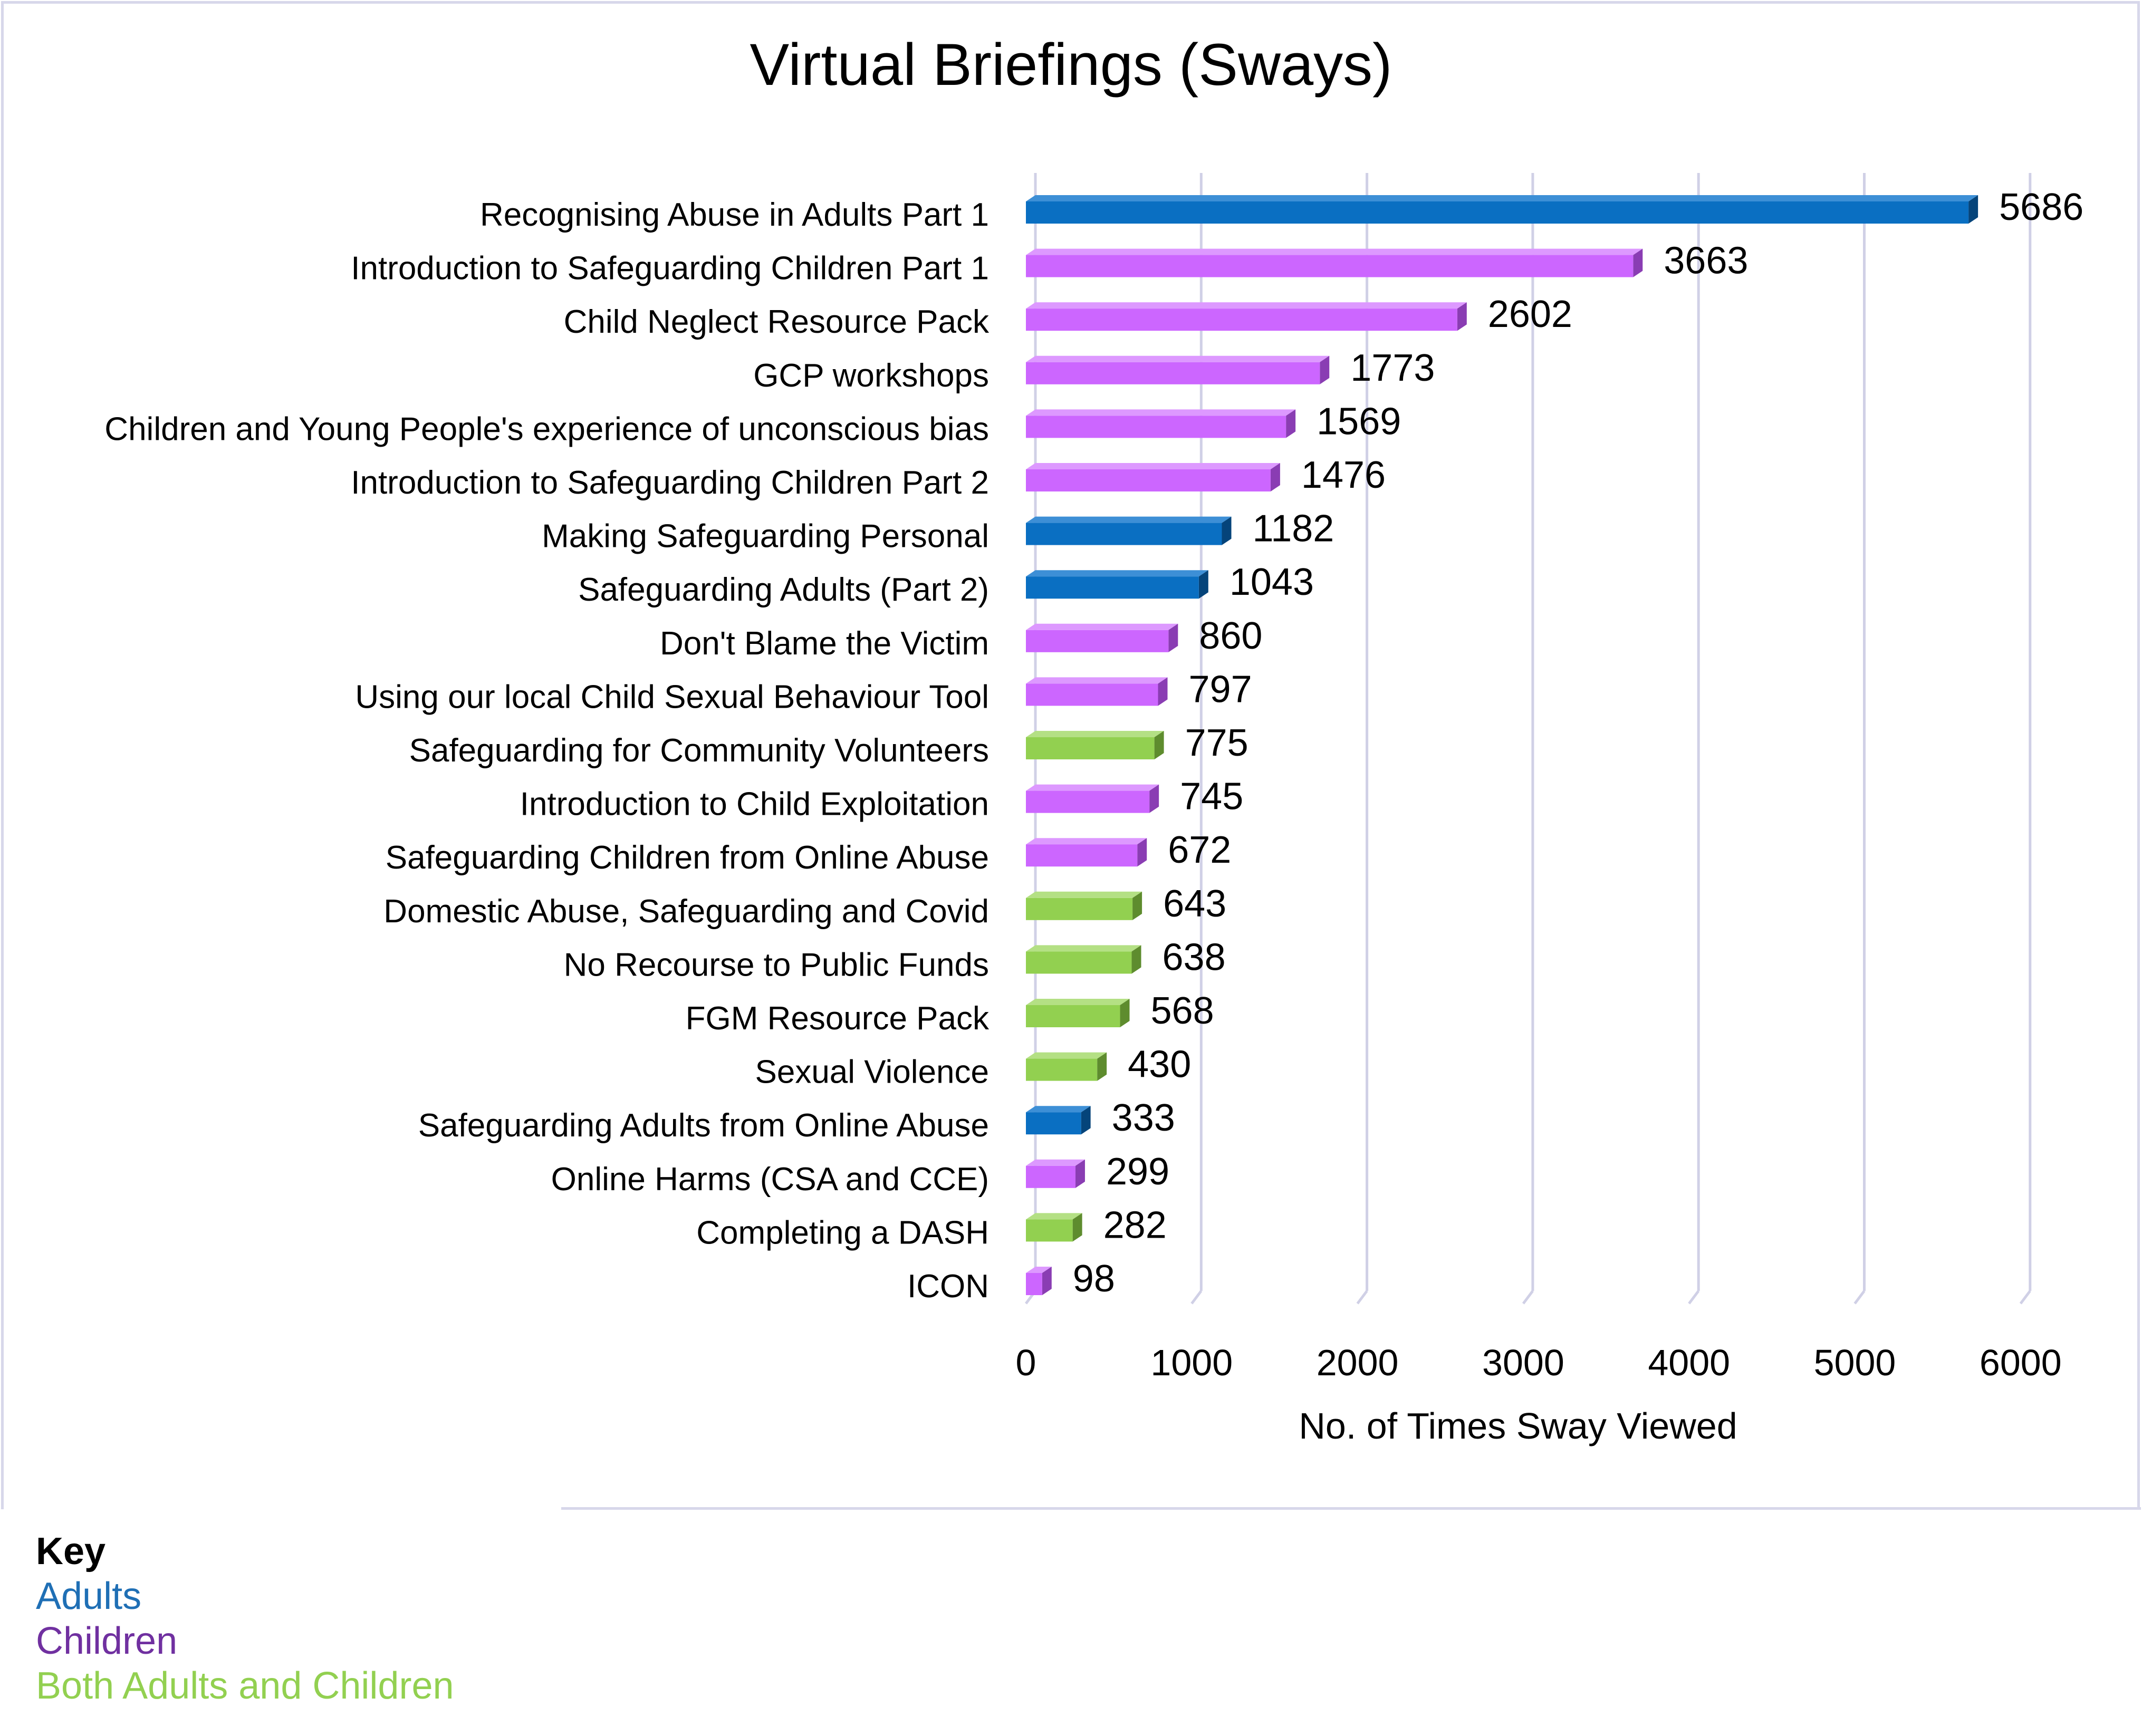 Image resolution: width=2142 pixels, height=1736 pixels. What do you see at coordinates (1706, 261) in the screenshot?
I see `data-label: 3663` at bounding box center [1706, 261].